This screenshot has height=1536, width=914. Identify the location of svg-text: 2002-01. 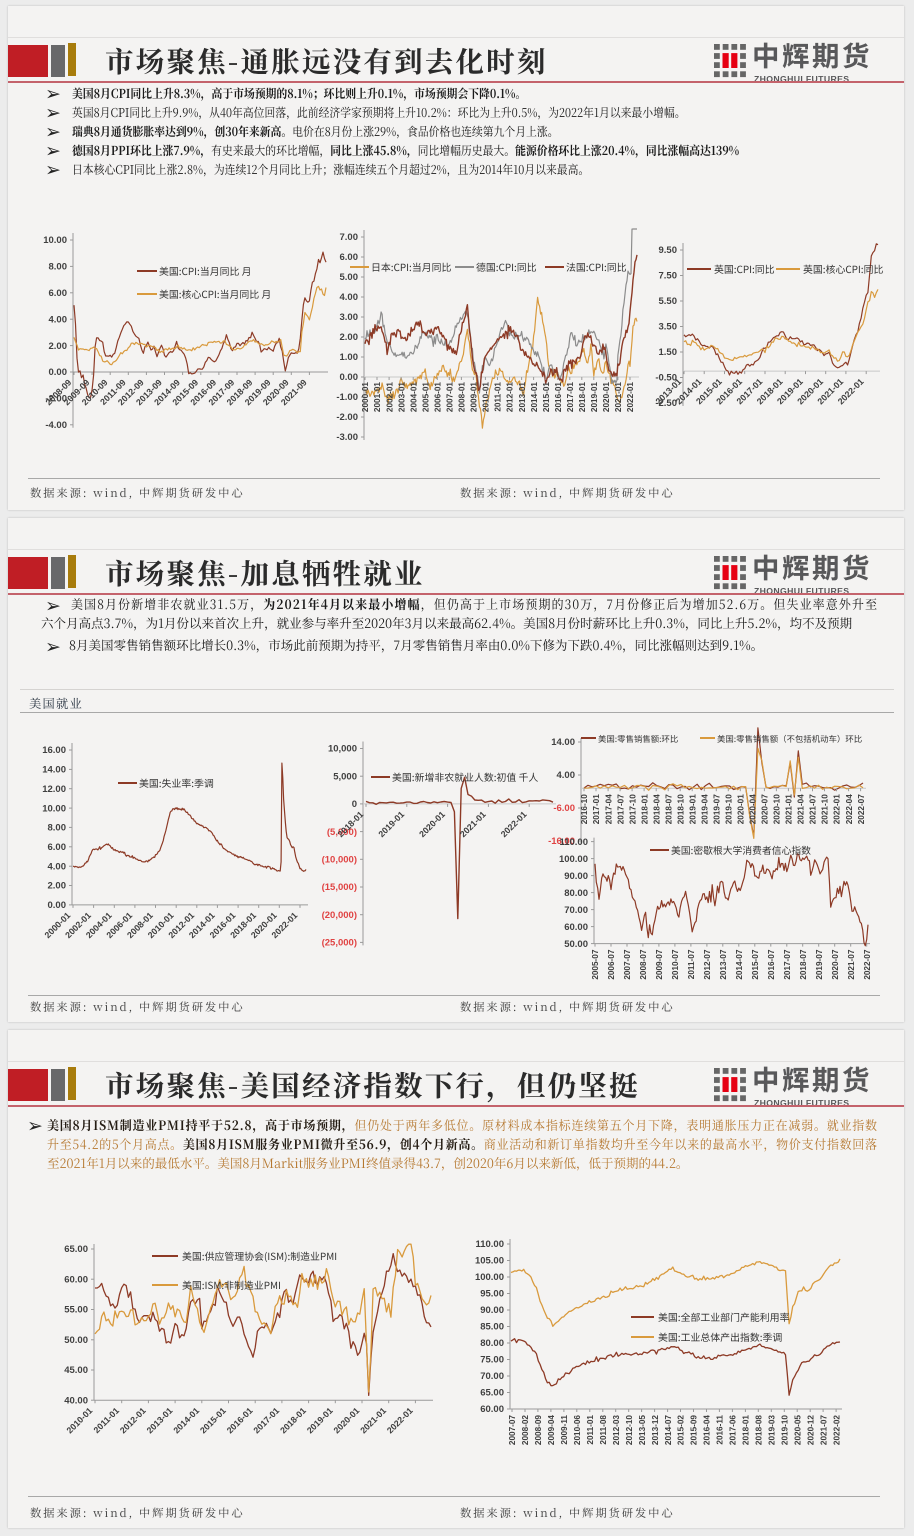
(389, 397).